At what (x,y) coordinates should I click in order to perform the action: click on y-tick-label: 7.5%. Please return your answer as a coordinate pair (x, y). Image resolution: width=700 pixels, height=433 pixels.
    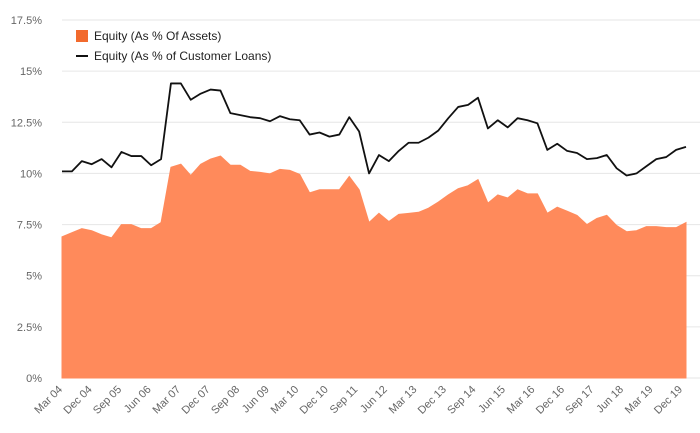
    Looking at the image, I should click on (29, 226).